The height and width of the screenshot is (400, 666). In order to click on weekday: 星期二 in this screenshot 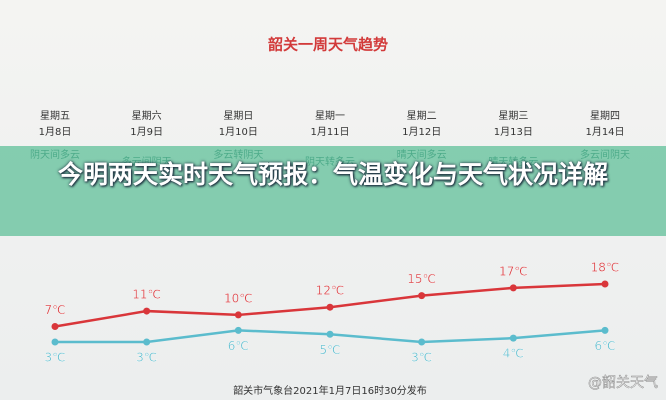, I will do `click(422, 116)`.